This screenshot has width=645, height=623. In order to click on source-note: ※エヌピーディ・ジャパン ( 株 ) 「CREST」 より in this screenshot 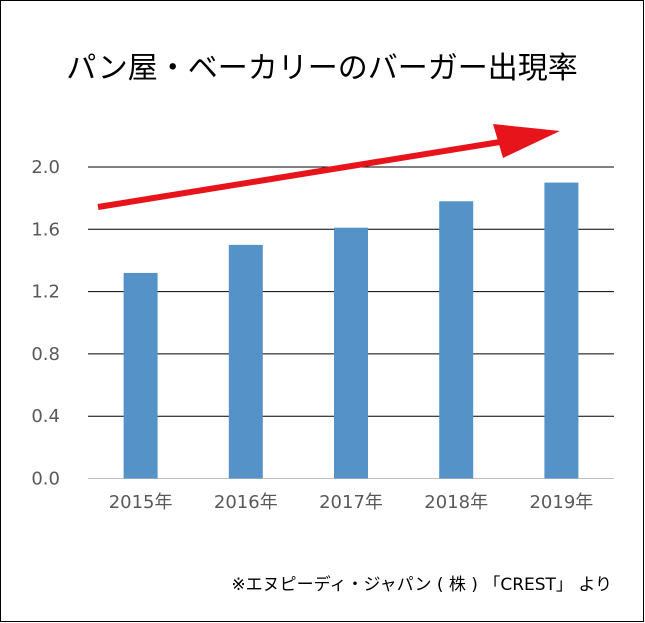, I will do `click(421, 584)`.